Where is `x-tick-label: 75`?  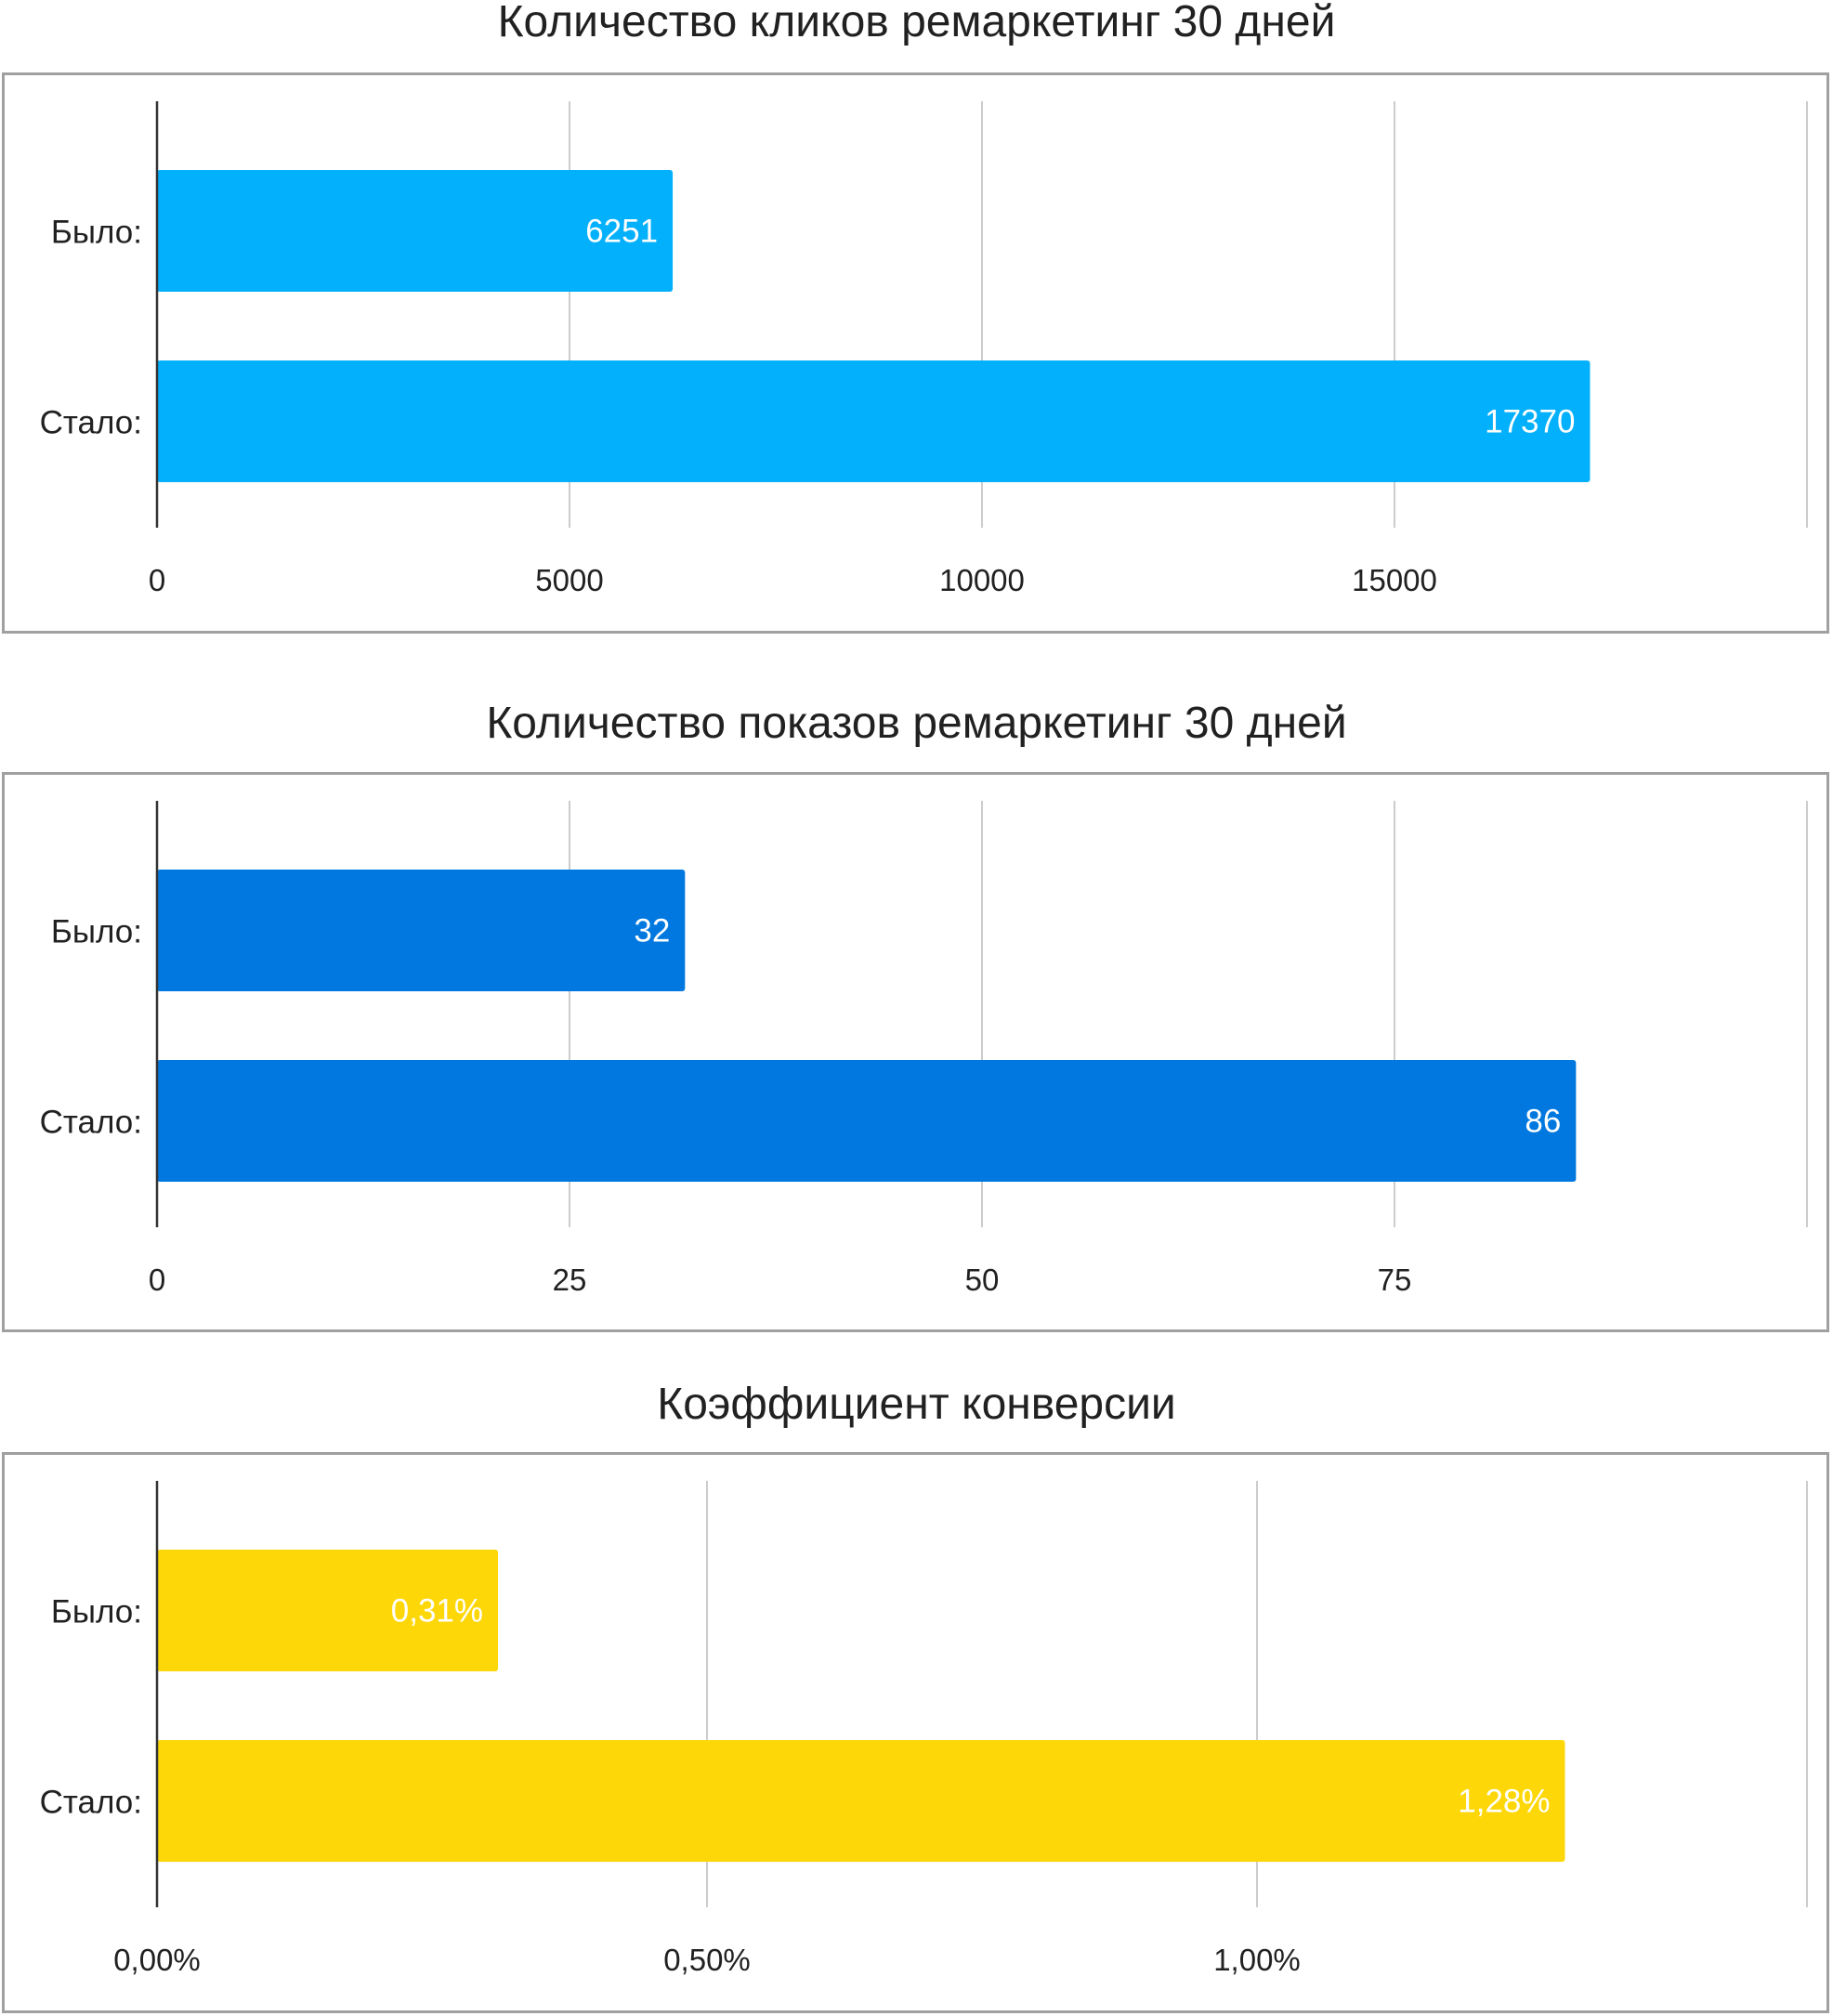 x-tick-label: 75 is located at coordinates (1395, 1280).